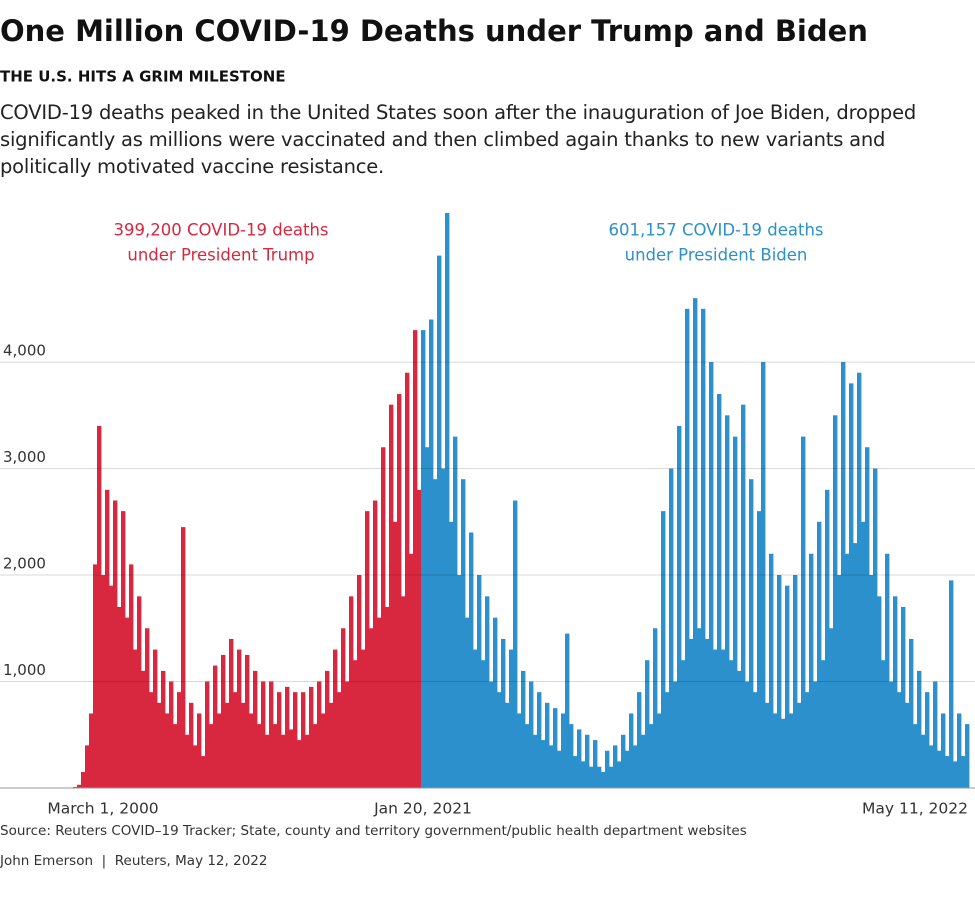 Image resolution: width=975 pixels, height=916 pixels. What do you see at coordinates (715, 230) in the screenshot?
I see `series-label: 601,157 COVID-19 deaths` at bounding box center [715, 230].